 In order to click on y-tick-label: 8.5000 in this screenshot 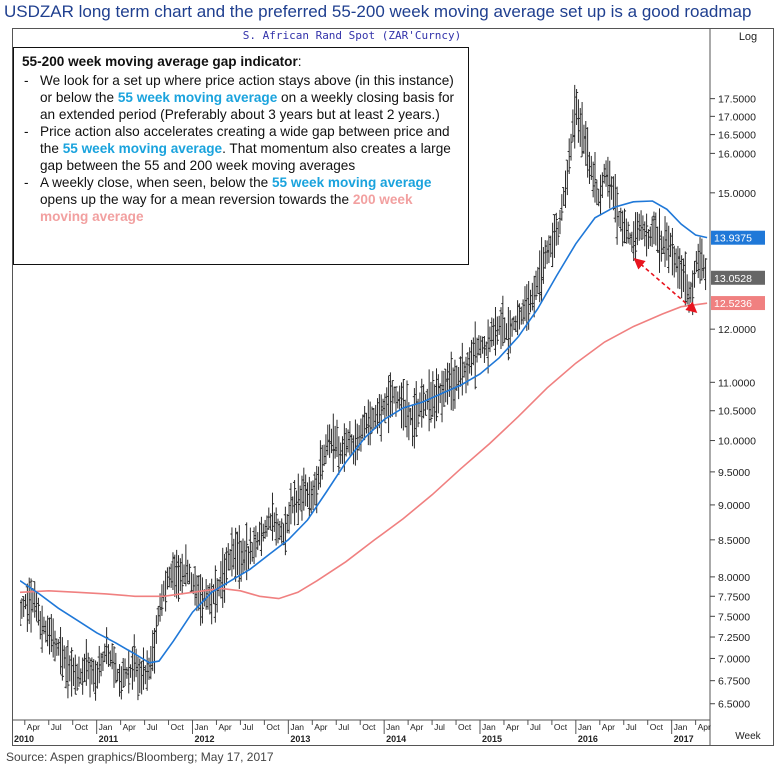, I will do `click(734, 541)`.